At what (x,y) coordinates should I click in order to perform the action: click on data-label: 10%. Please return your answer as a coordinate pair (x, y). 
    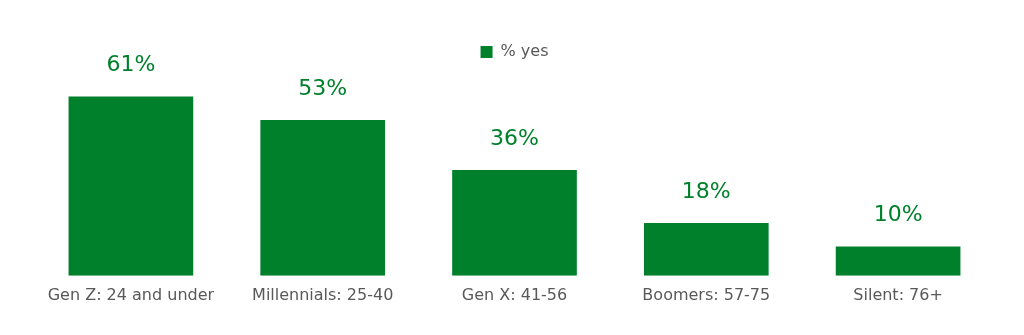
    Looking at the image, I should click on (898, 214).